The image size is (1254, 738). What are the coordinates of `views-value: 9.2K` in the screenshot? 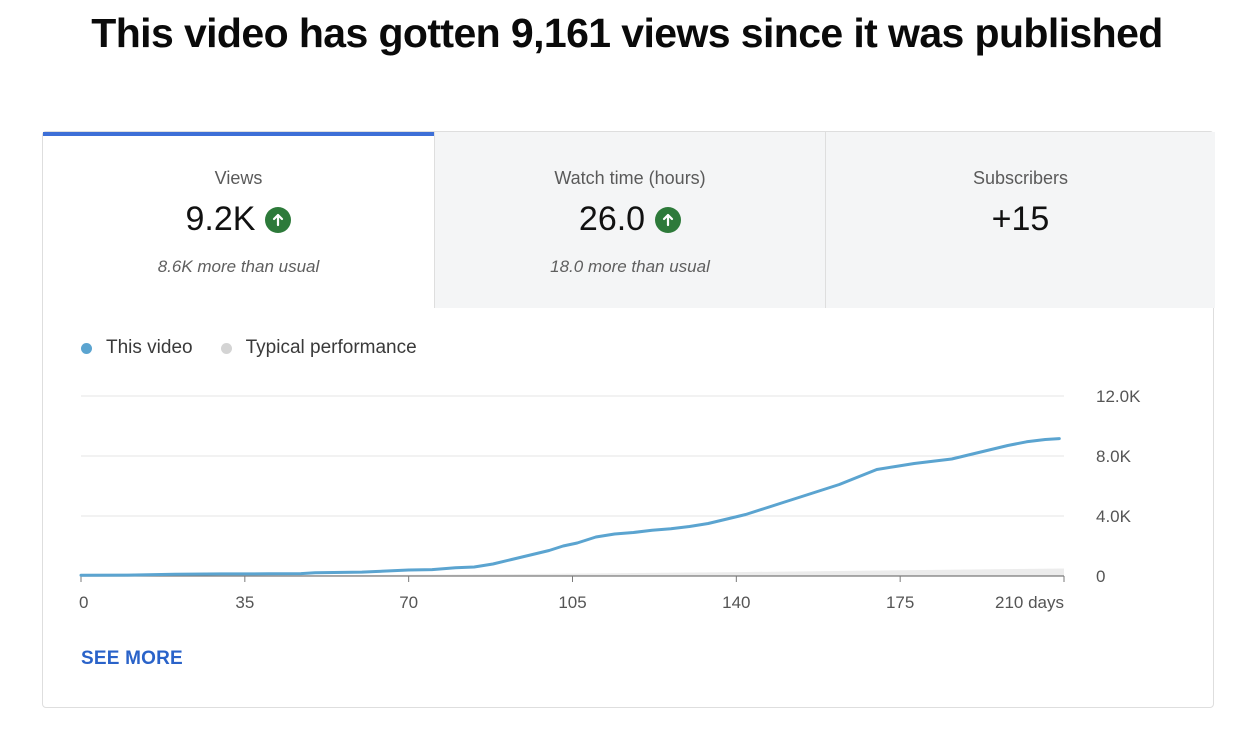 It's located at (220, 219).